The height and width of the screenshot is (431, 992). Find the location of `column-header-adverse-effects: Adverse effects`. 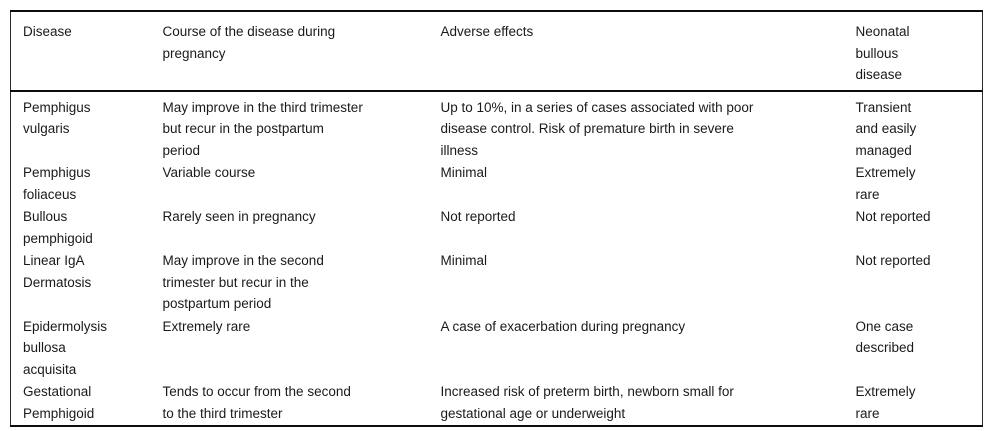

column-header-adverse-effects: Adverse effects is located at coordinates (487, 31).